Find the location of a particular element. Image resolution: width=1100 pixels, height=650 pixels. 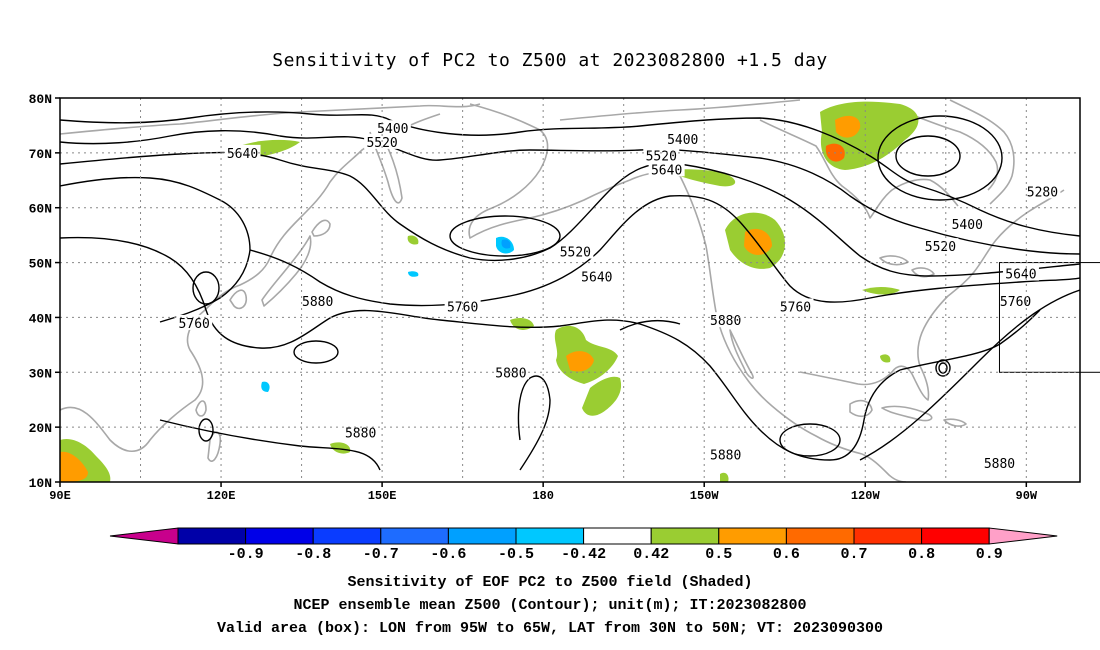

colorbar-label: 0.6 is located at coordinates (786, 554).